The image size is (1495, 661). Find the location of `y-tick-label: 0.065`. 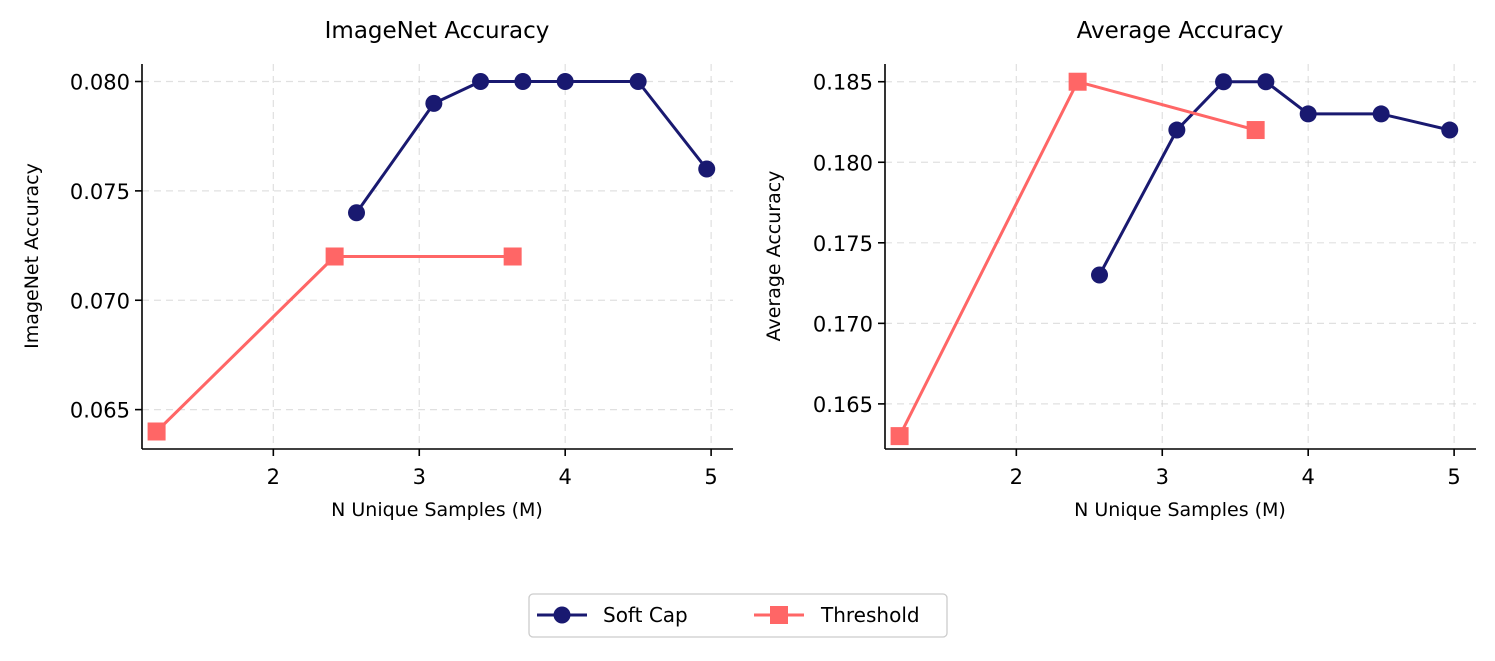

y-tick-label: 0.065 is located at coordinates (100, 411).